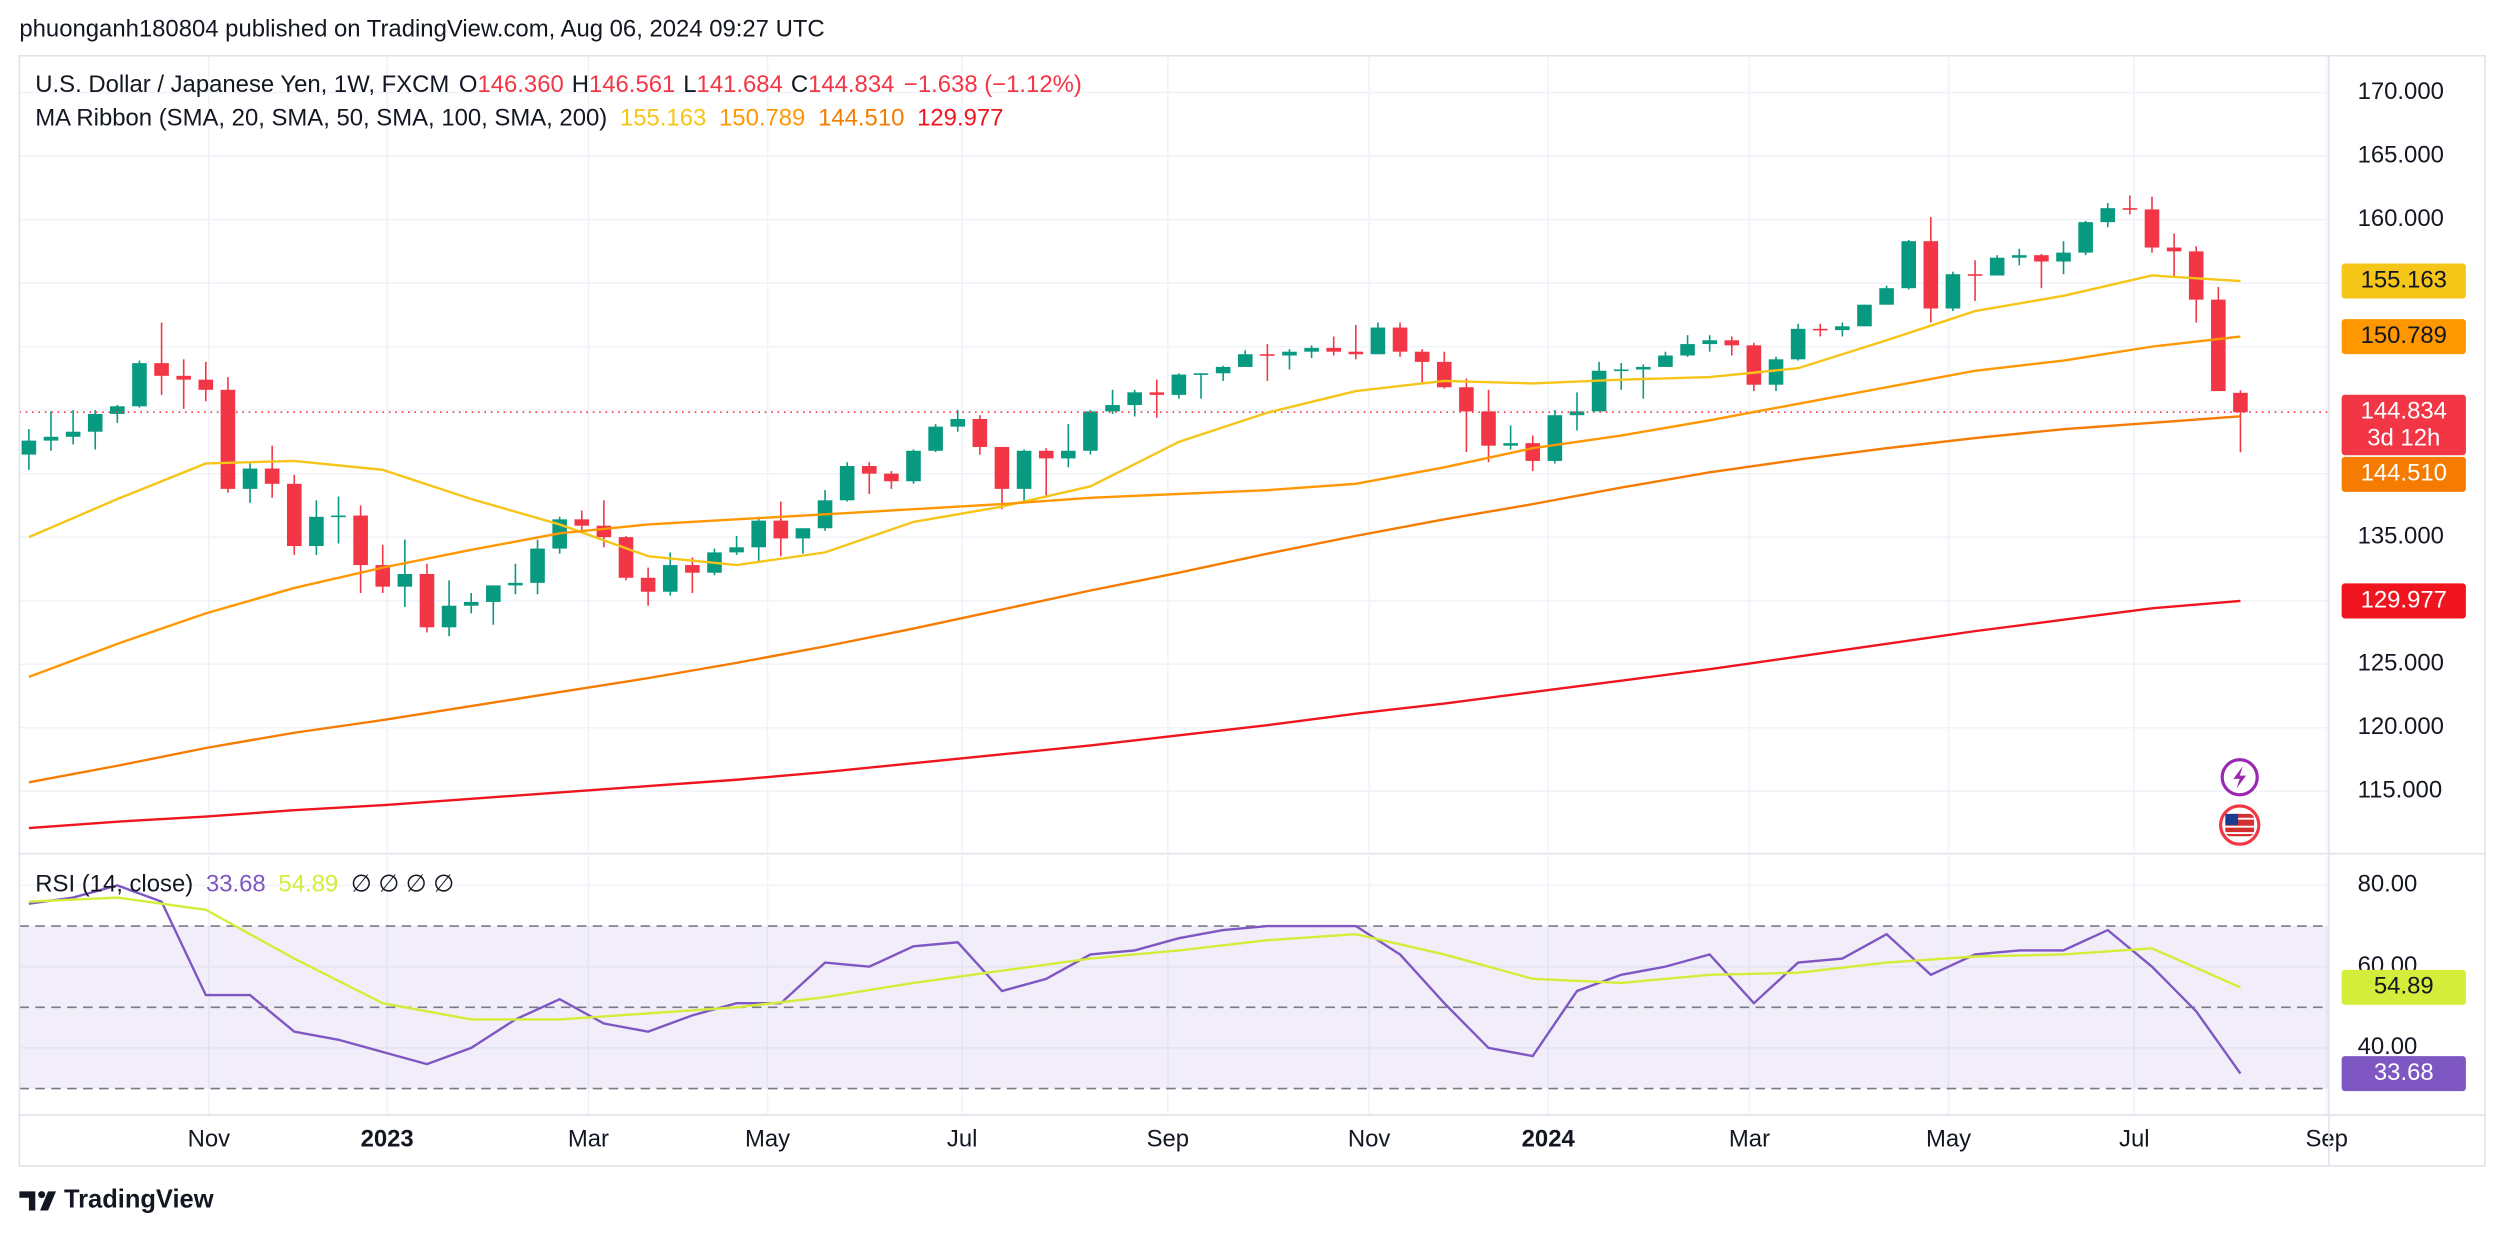 Image resolution: width=2498 pixels, height=1236 pixels. Describe the element at coordinates (740, 84) in the screenshot. I see `legend-part: 141.684` at that location.